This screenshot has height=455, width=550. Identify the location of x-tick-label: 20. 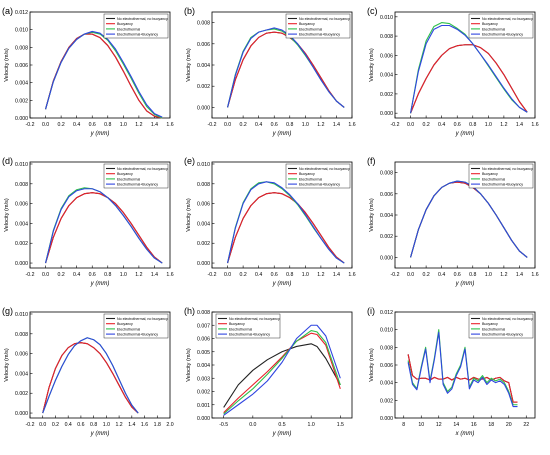
(509, 425).